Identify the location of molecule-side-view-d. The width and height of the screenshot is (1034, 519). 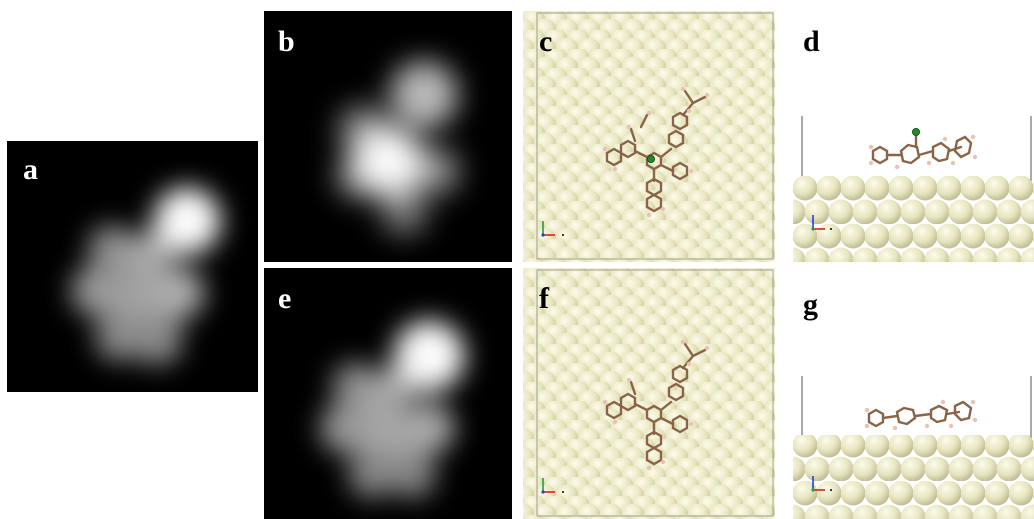
(922, 149).